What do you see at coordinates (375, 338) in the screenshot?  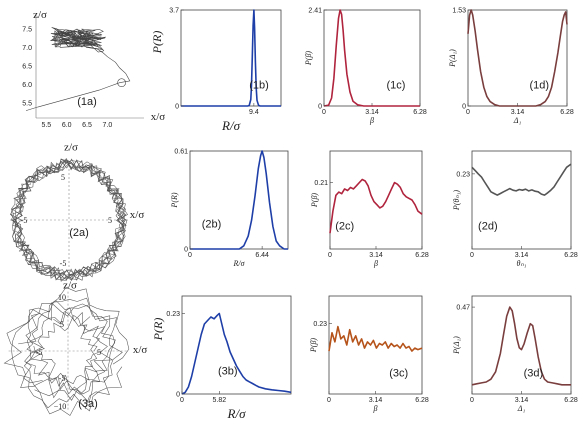 I see `series-line-3c` at bounding box center [375, 338].